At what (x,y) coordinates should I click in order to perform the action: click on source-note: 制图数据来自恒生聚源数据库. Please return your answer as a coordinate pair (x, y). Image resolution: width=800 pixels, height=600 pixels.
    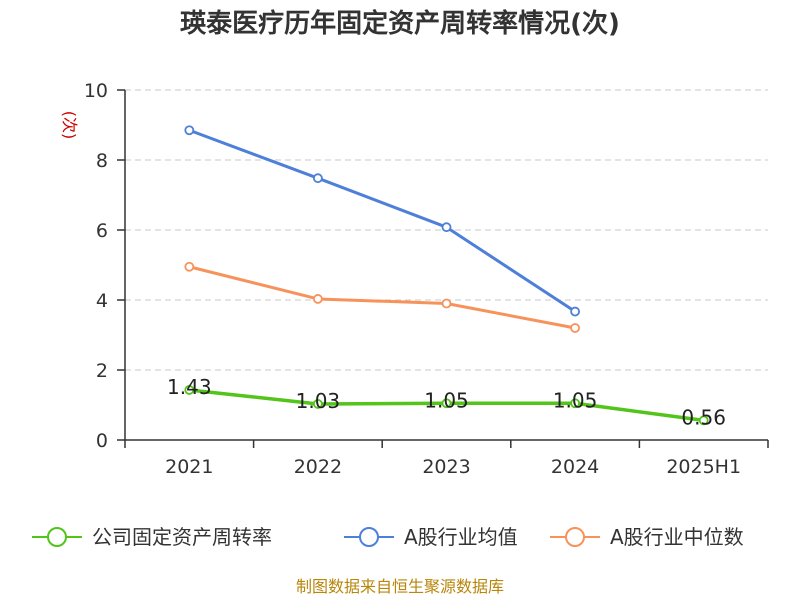
    Looking at the image, I should click on (400, 586).